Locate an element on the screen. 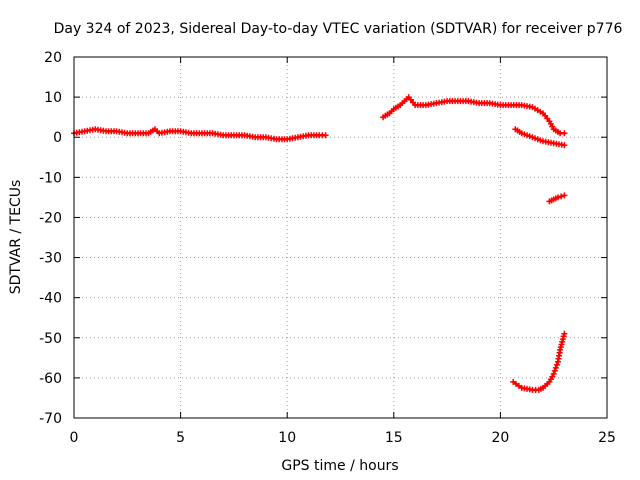 Image resolution: width=640 pixels, height=480 pixels. x-tick-label: 5 is located at coordinates (180, 438).